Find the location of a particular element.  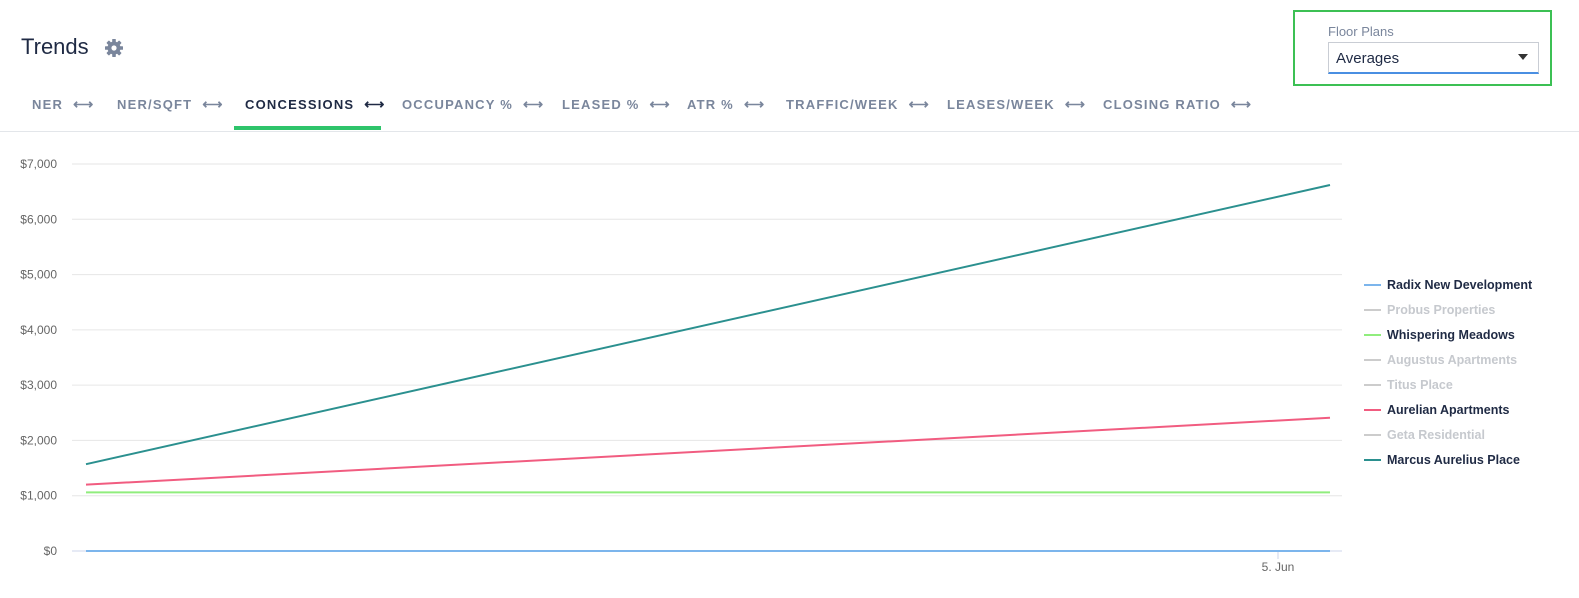

tab-traffic-week: TRAFFIC/WEEK ⟷ is located at coordinates (857, 103).